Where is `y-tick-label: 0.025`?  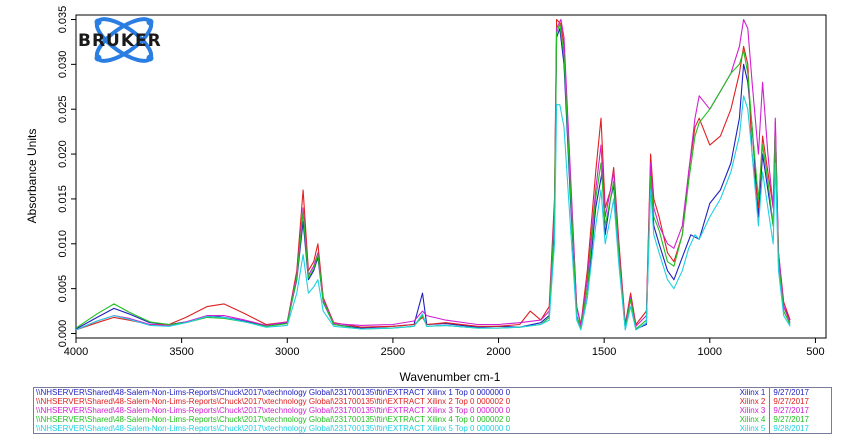
y-tick-label: 0.025 is located at coordinates (63, 109).